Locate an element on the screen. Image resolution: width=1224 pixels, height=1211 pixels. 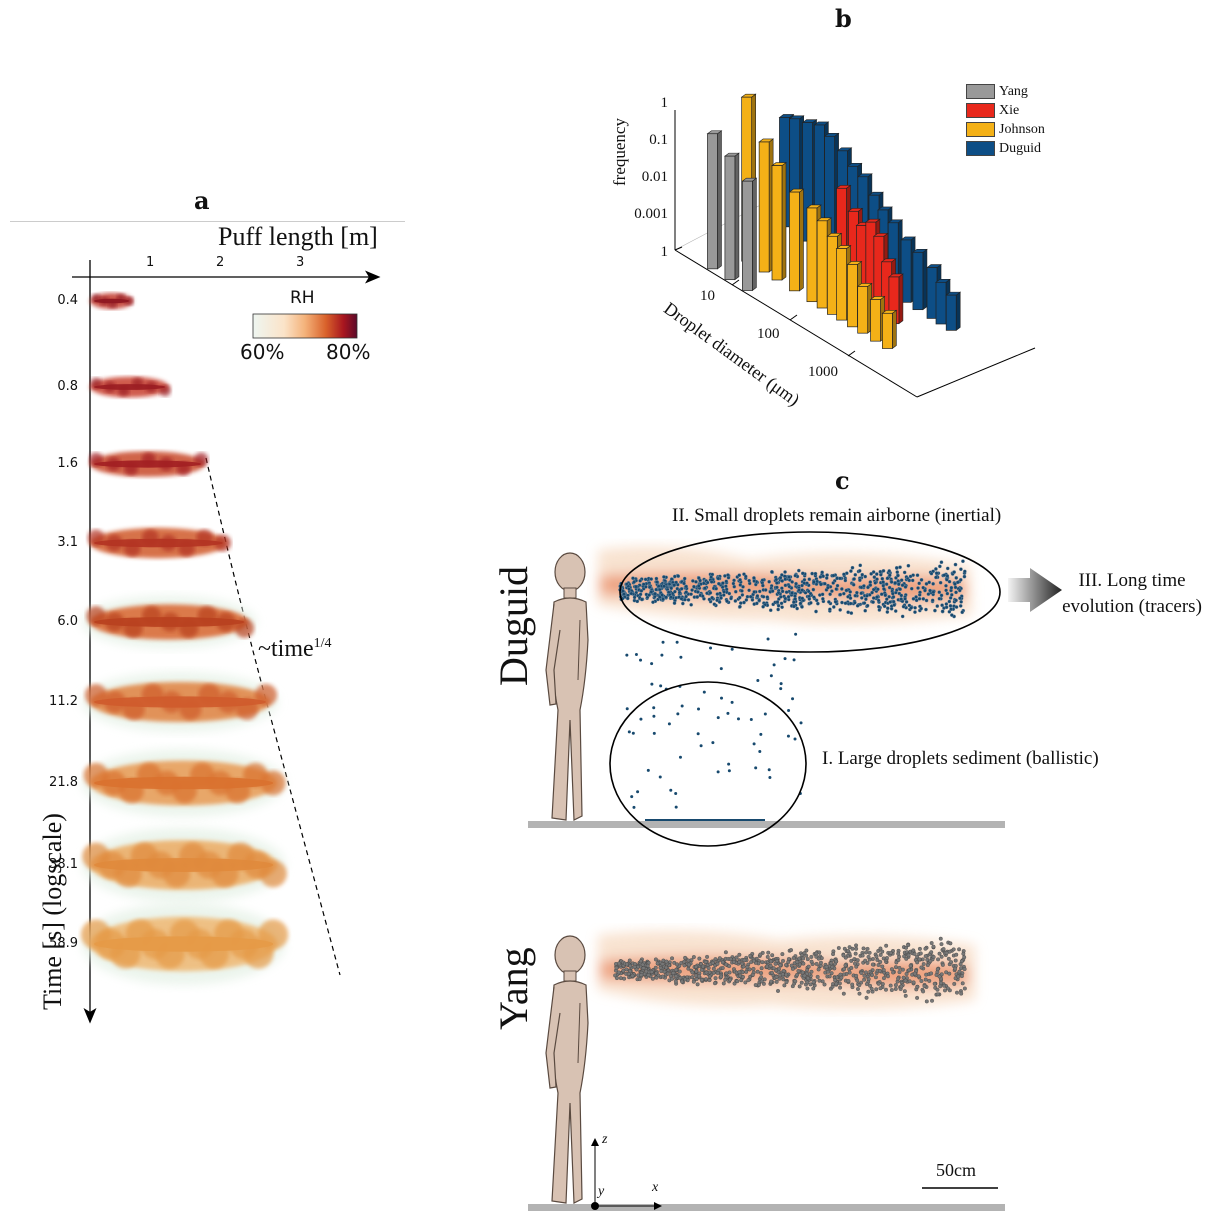
legend-swatch-yang is located at coordinates (980, 91).